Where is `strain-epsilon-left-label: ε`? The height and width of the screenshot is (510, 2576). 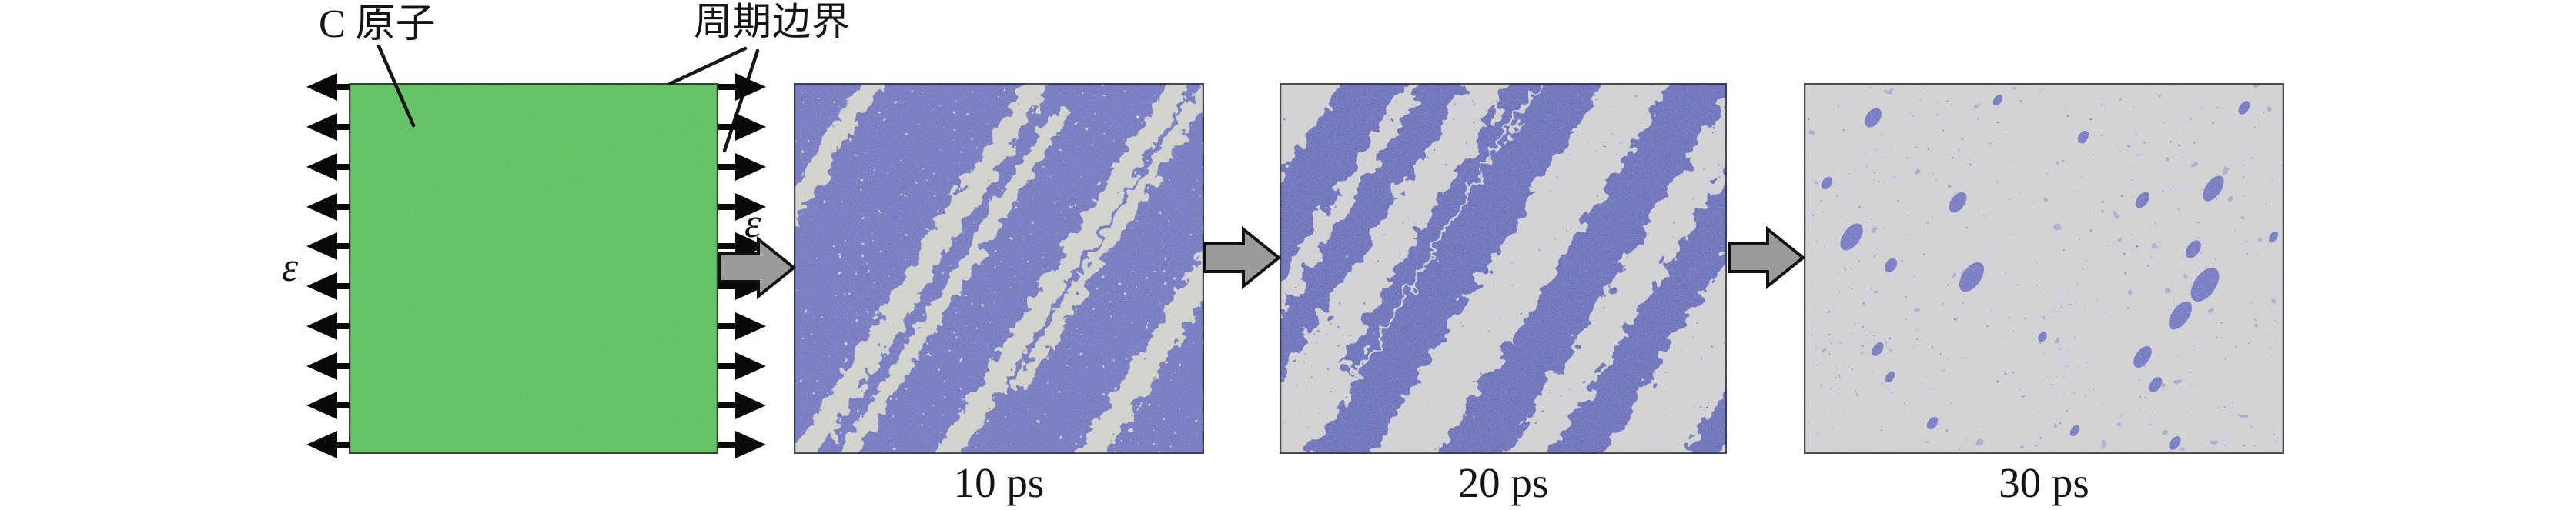 strain-epsilon-left-label: ε is located at coordinates (290, 267).